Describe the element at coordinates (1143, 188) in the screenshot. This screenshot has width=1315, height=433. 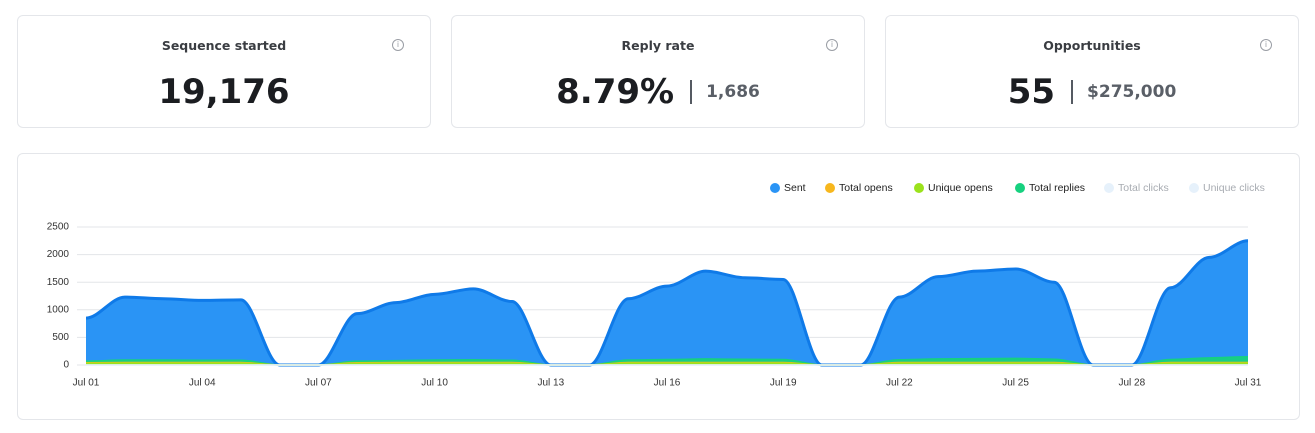
I see `legend-label: Total clicks` at that location.